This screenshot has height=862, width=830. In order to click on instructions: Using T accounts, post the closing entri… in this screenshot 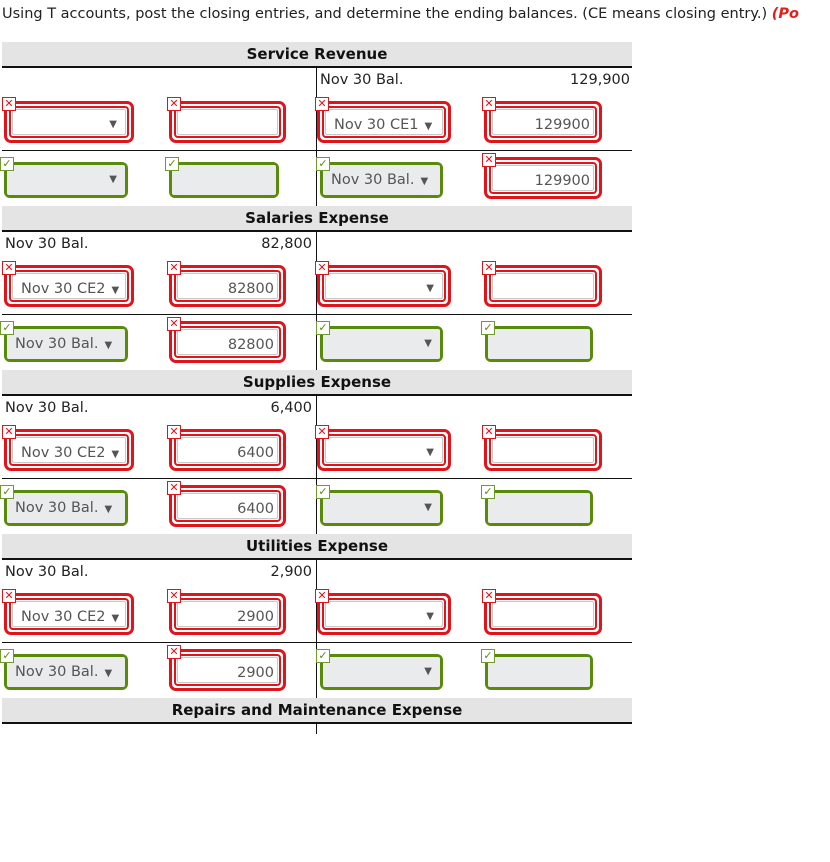, I will do `click(400, 14)`.